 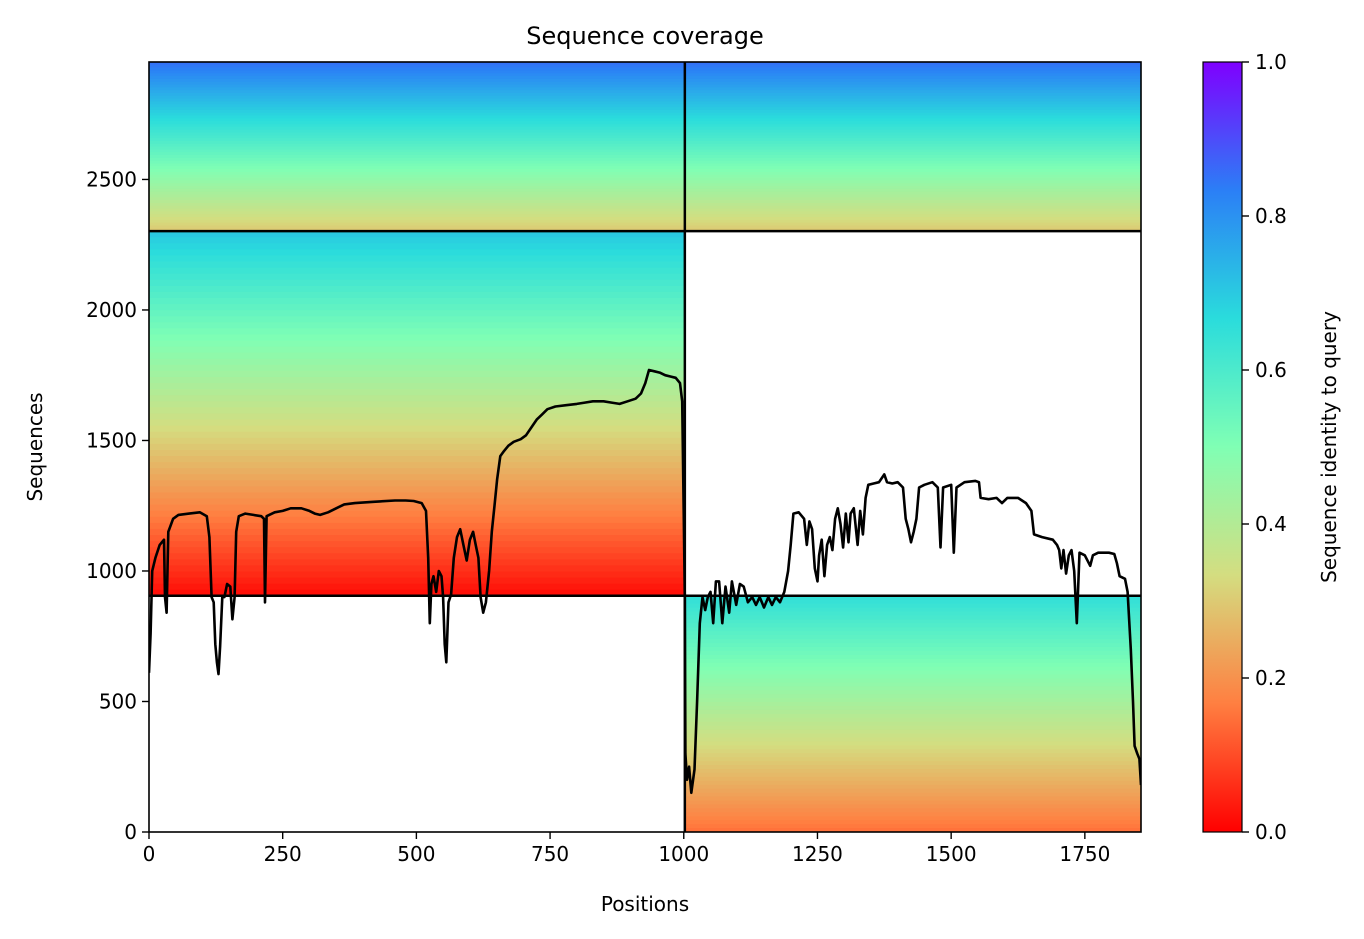 I want to click on x-tick-label: 250, so click(x=283, y=854).